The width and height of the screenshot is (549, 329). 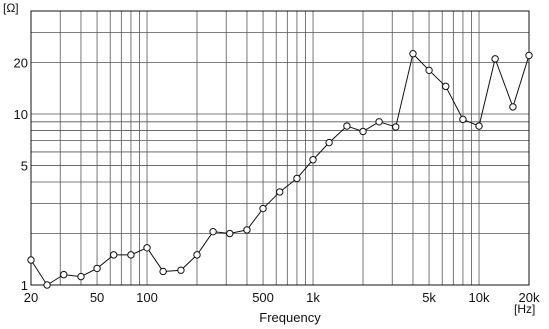 What do you see at coordinates (24, 285) in the screenshot?
I see `y-tick-label: 1` at bounding box center [24, 285].